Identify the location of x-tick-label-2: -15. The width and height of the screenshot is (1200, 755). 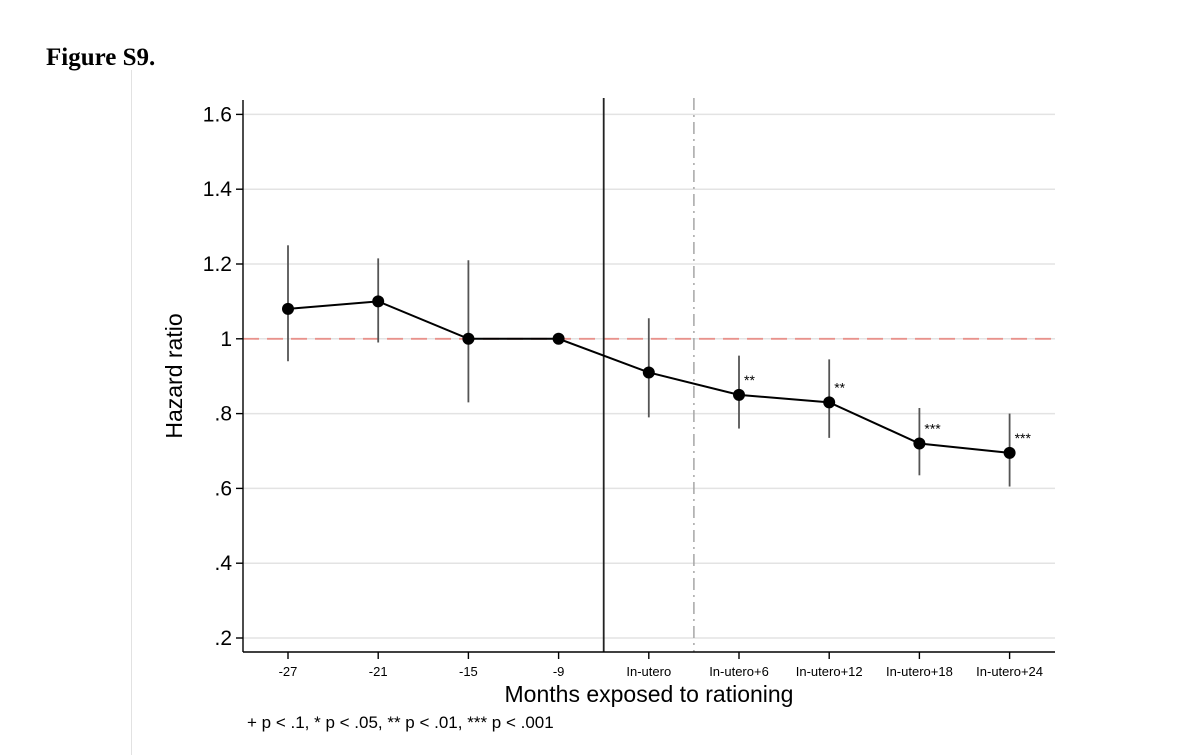
(468, 671).